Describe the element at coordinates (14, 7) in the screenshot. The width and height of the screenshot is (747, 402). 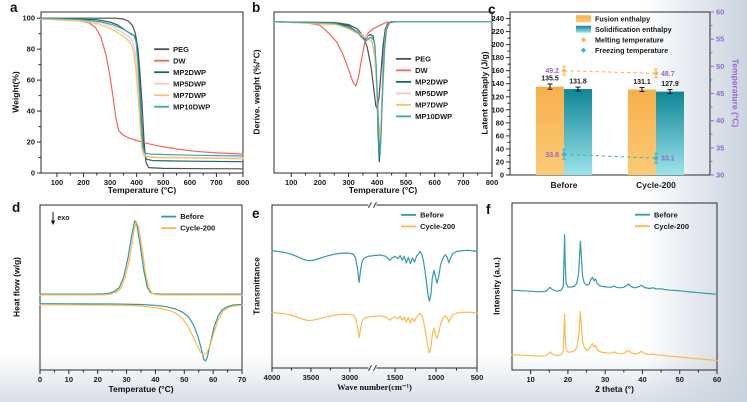
I see `panel-a-letter: a` at that location.